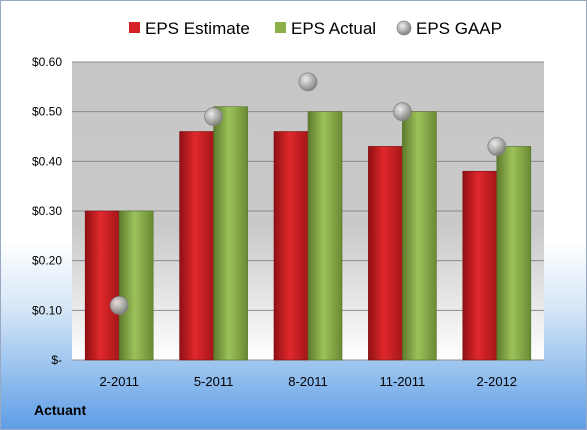  What do you see at coordinates (47, 112) in the screenshot?
I see `y-tick-label: $0.50` at bounding box center [47, 112].